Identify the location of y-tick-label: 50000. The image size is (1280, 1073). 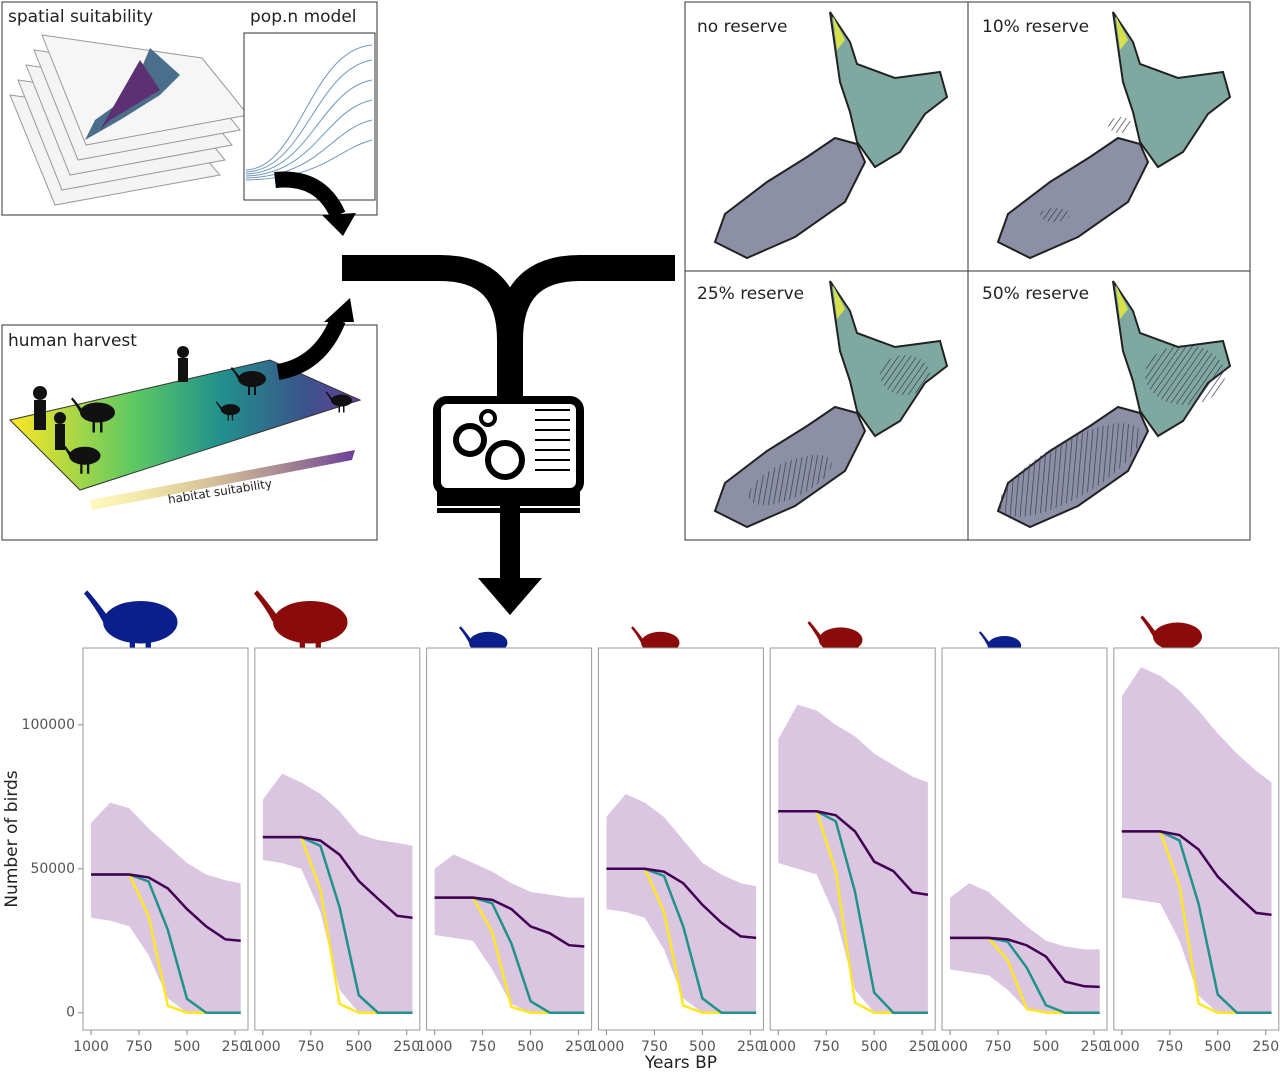
(52, 869).